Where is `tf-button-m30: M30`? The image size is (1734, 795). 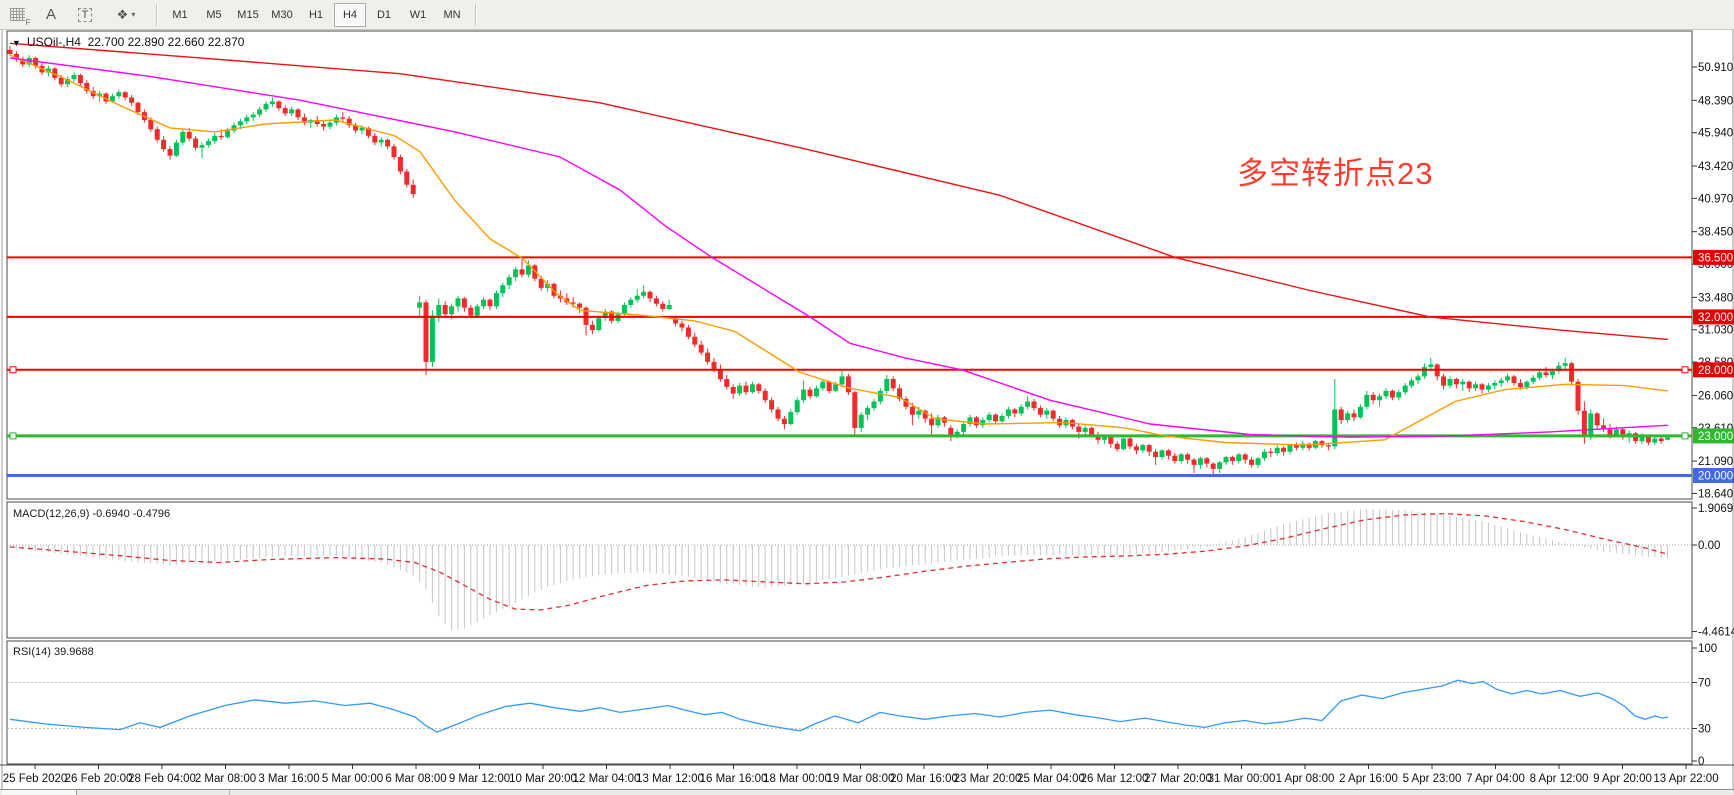
tf-button-m30: M30 is located at coordinates (282, 14).